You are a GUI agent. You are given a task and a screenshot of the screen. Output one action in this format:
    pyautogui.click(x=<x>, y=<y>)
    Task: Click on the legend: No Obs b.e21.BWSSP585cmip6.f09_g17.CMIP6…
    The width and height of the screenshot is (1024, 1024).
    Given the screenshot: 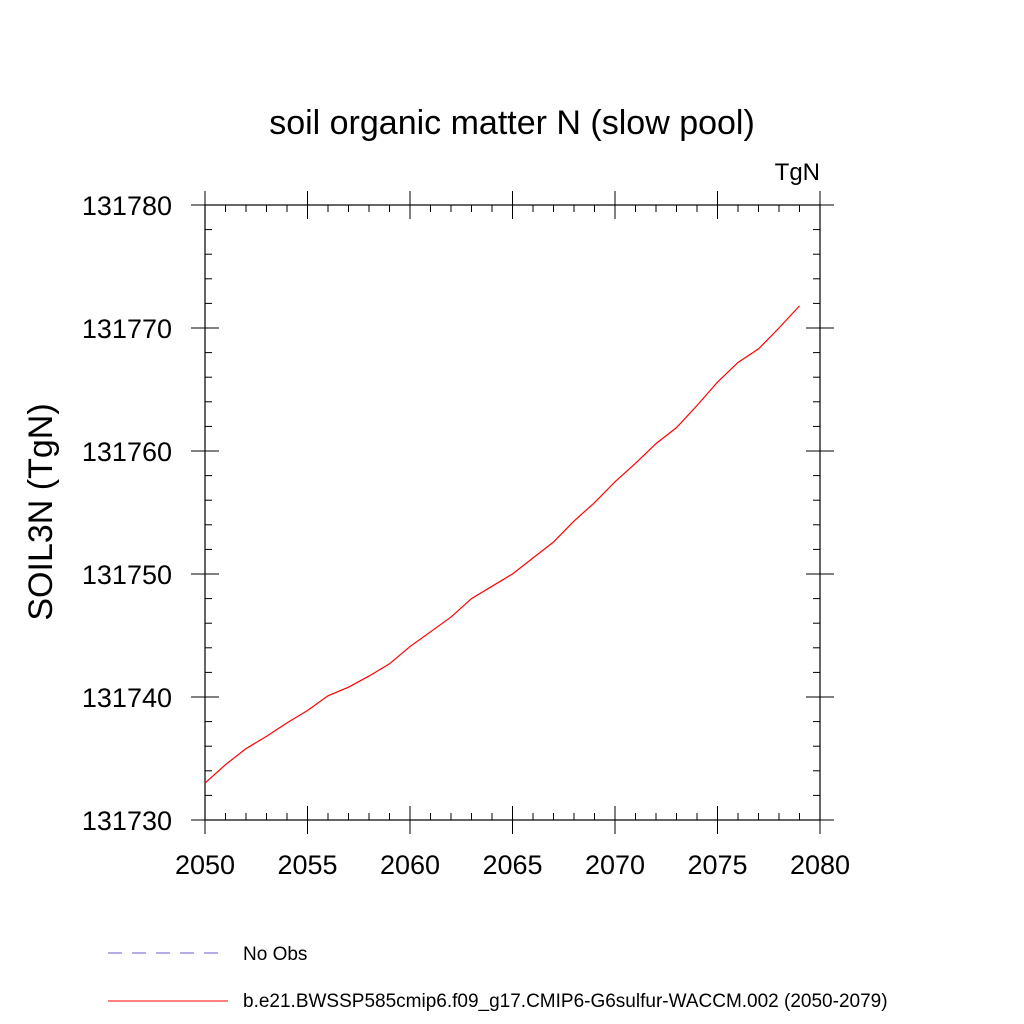 What is the action you would take?
    pyautogui.click(x=498, y=978)
    